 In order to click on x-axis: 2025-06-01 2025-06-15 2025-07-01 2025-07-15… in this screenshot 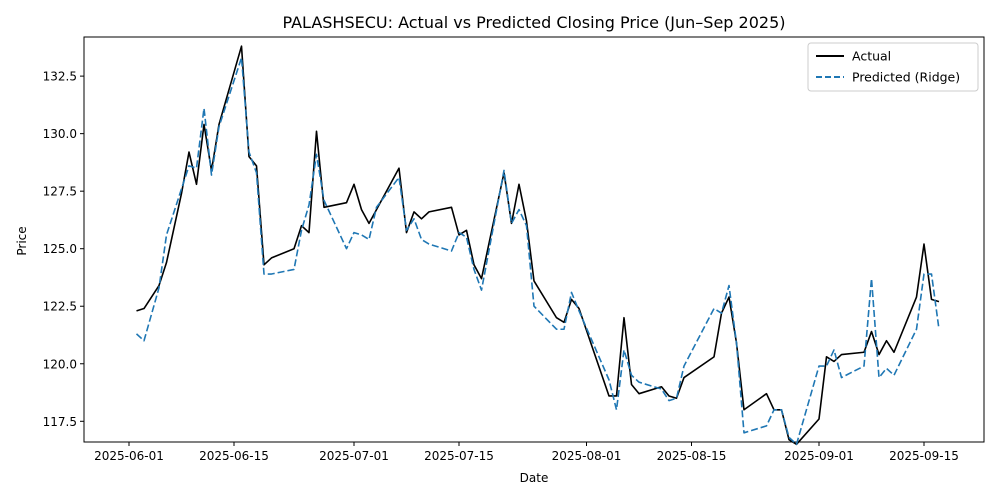, I will do `click(526, 452)`.